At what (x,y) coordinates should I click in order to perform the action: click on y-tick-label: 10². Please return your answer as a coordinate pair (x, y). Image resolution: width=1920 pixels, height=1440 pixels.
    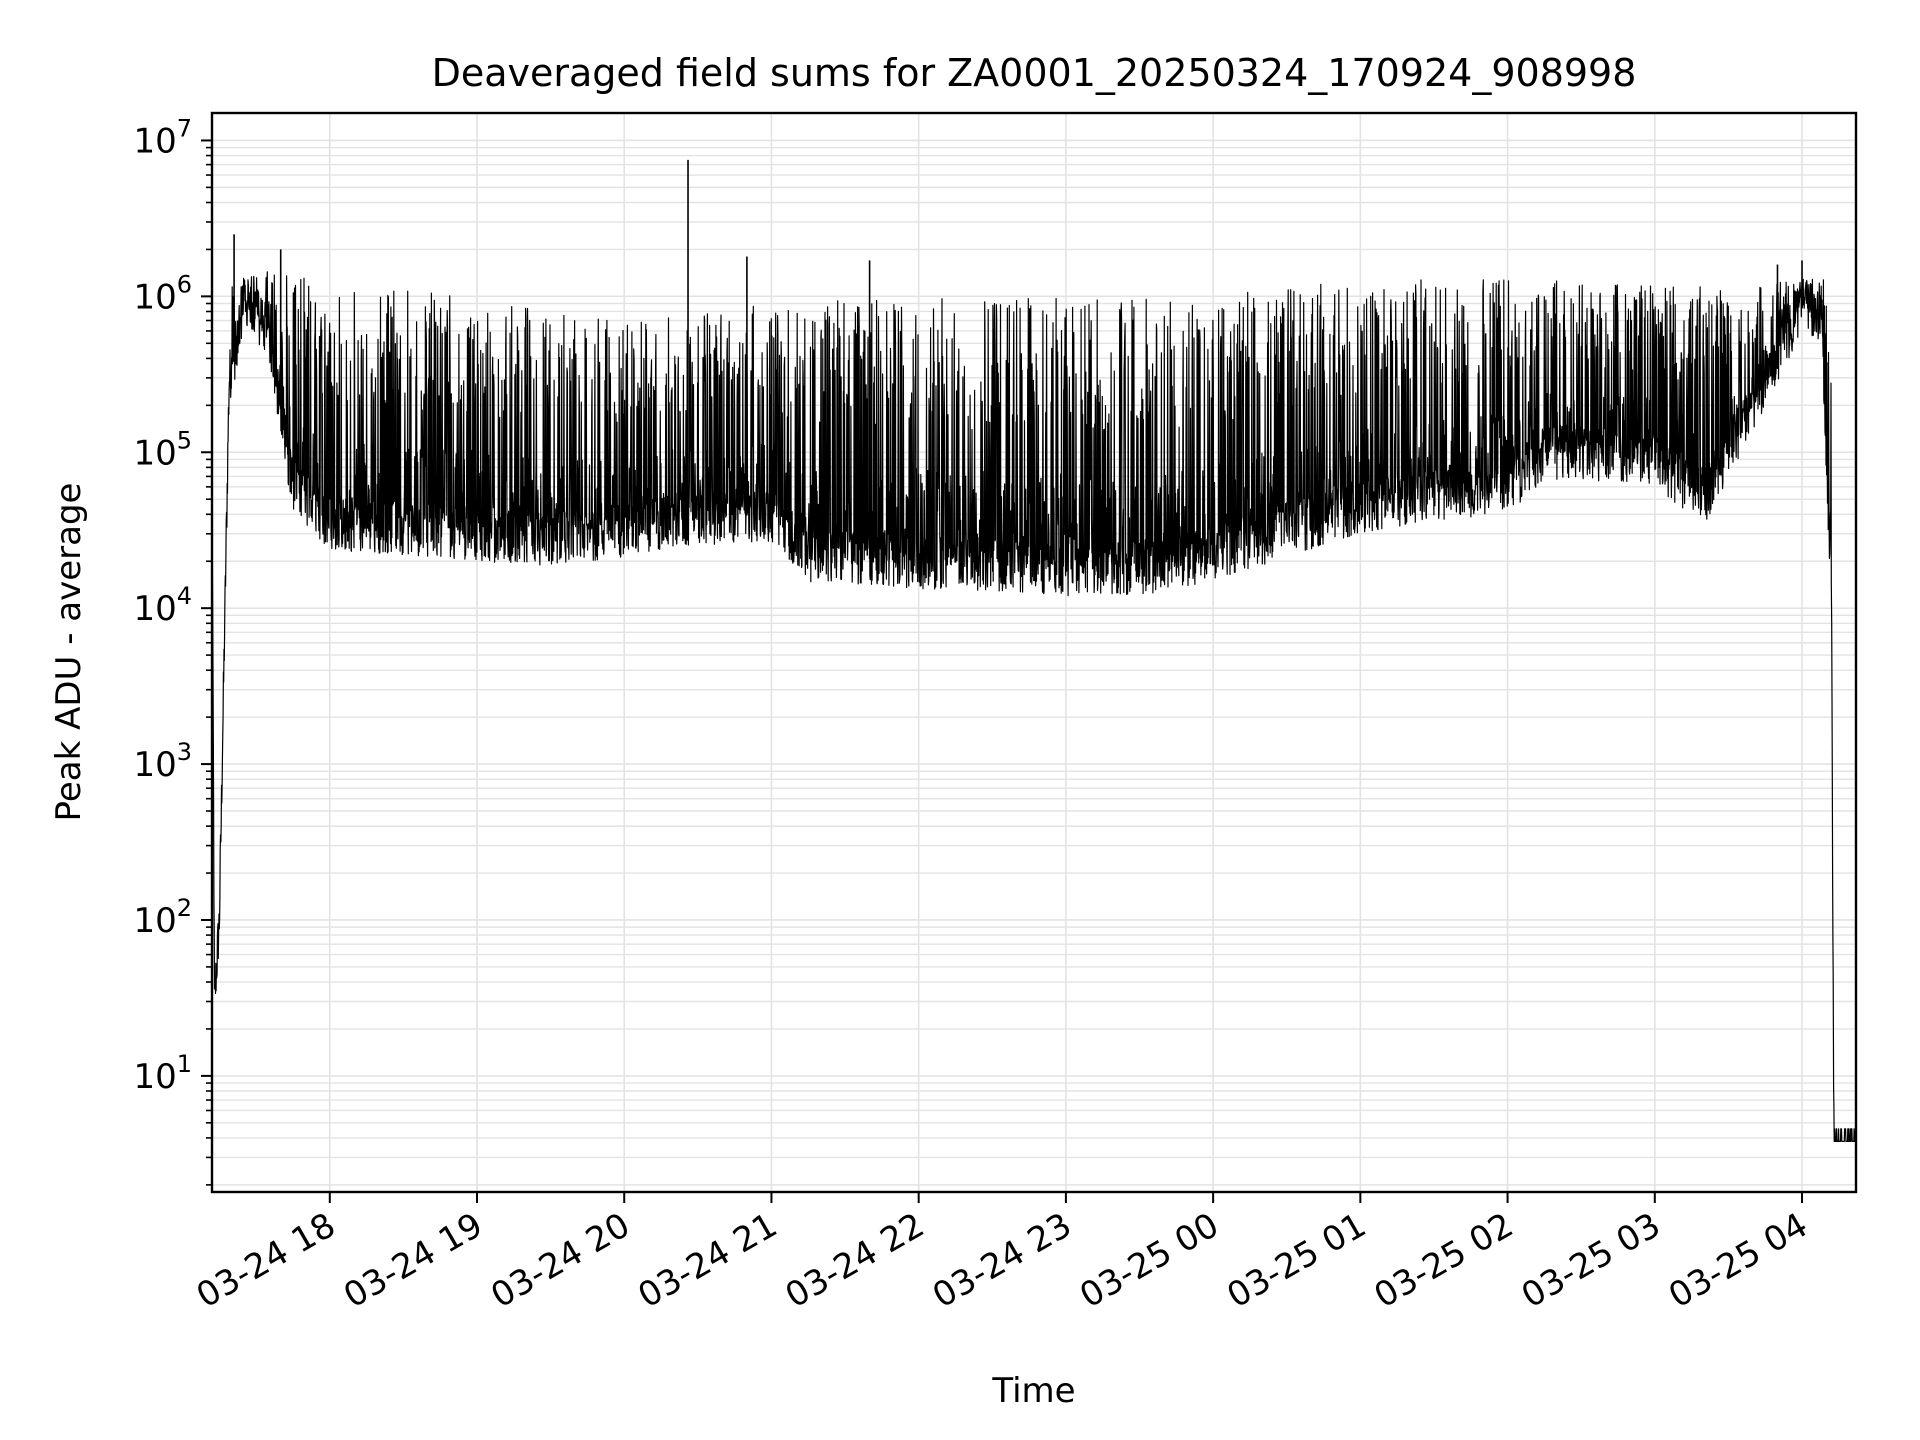
    Looking at the image, I should click on (162, 917).